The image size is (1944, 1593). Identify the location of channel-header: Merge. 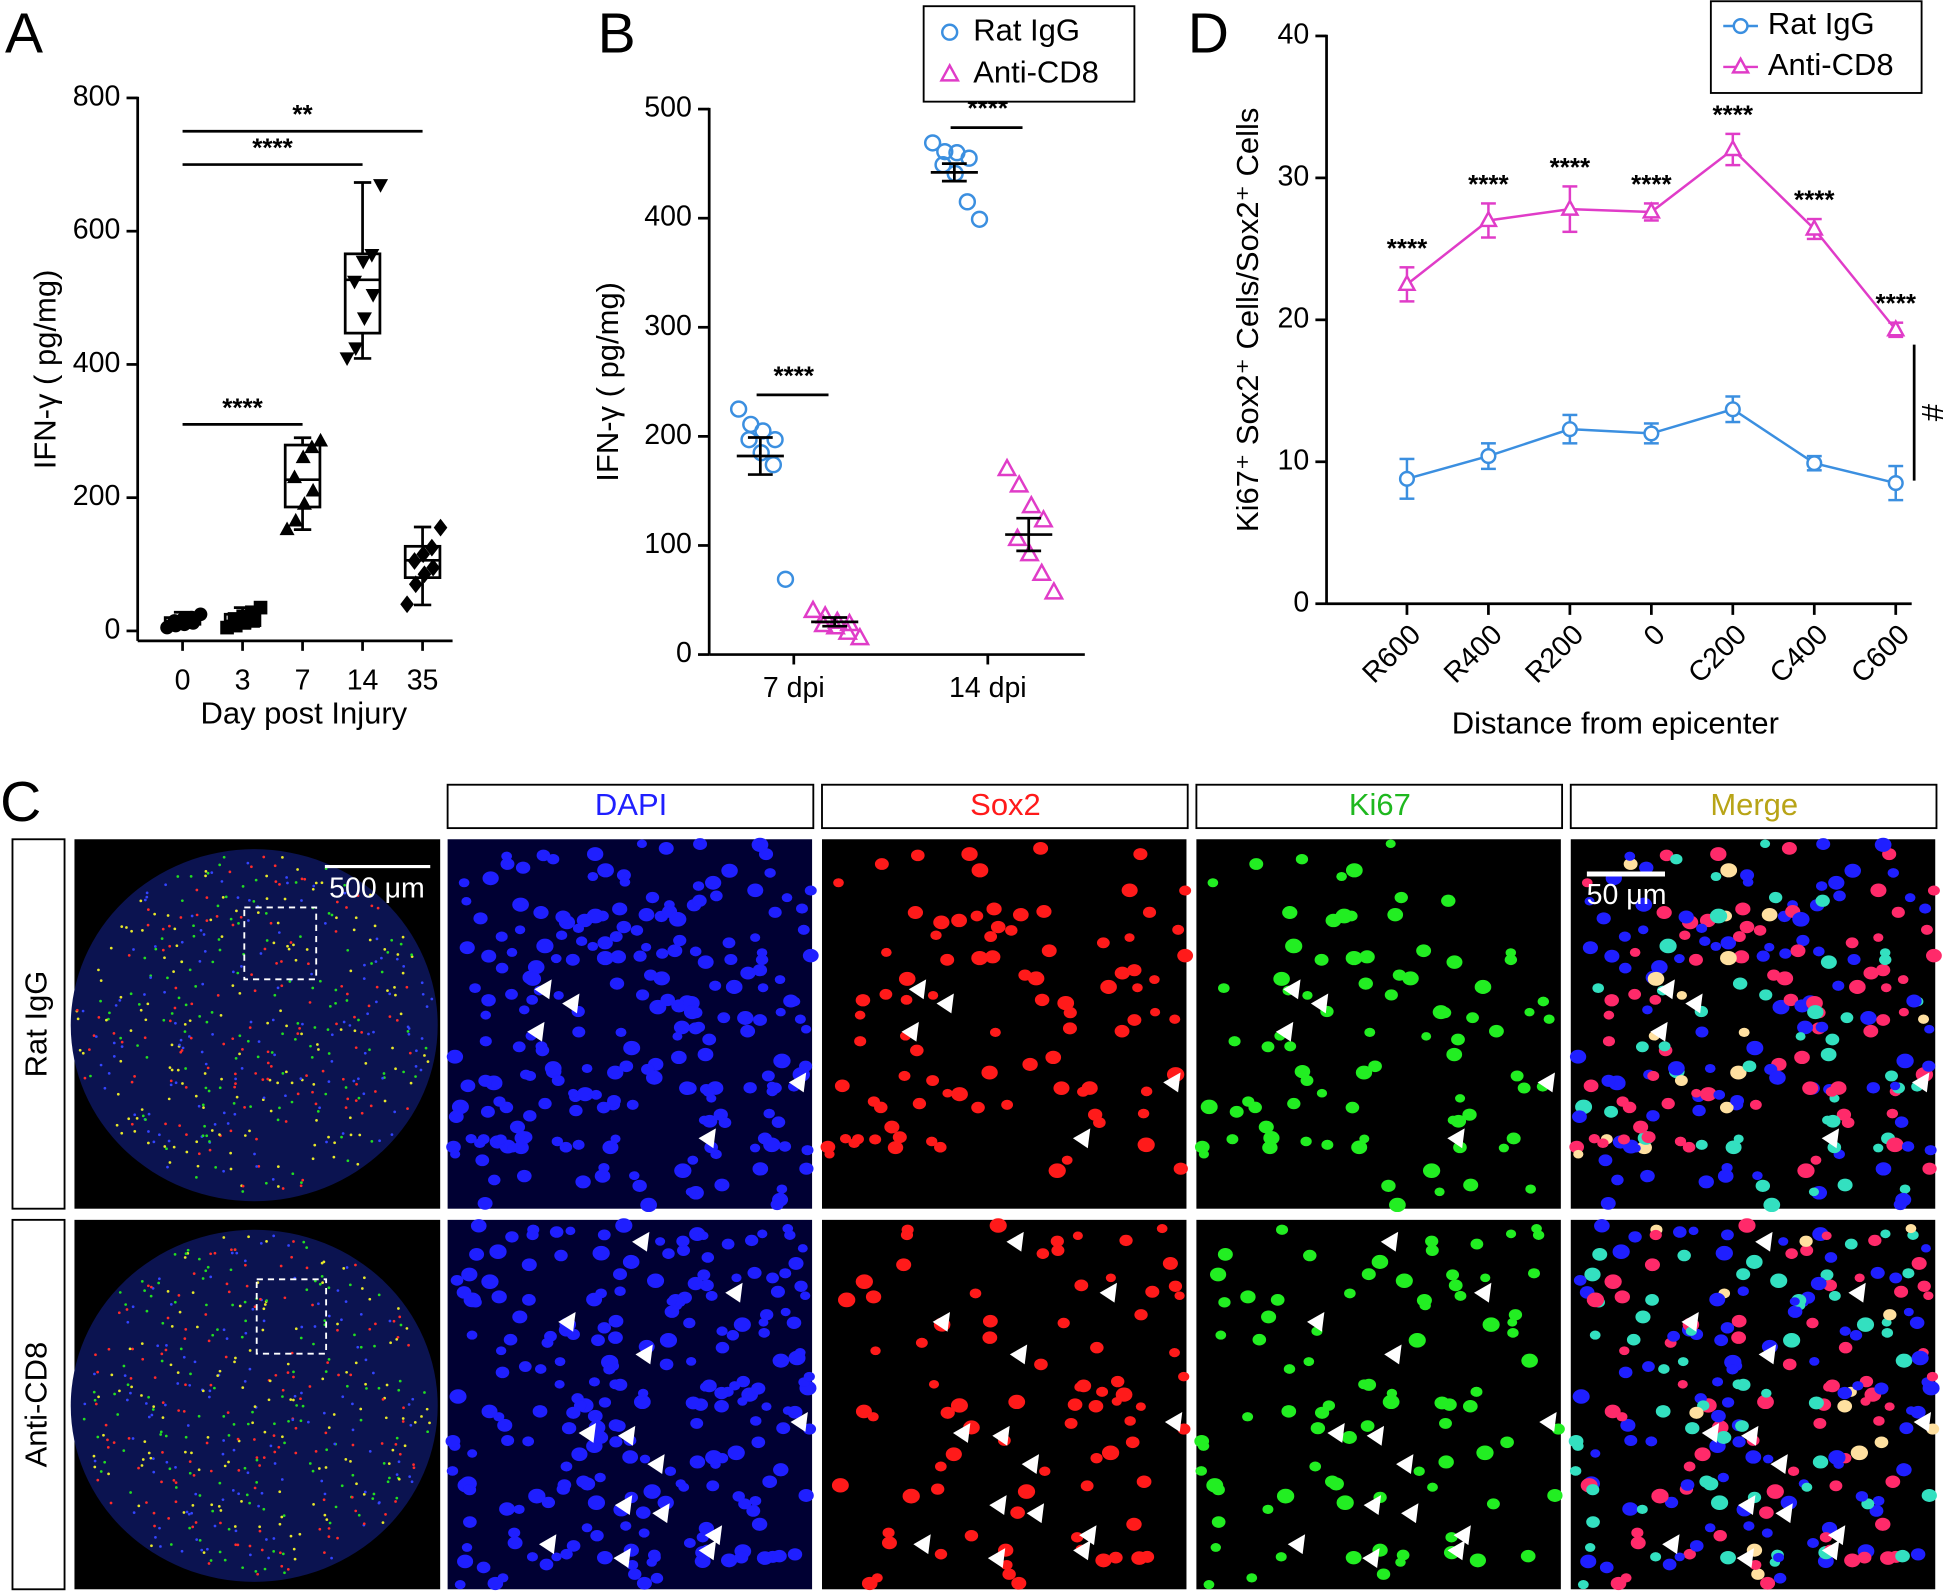
(1754, 804).